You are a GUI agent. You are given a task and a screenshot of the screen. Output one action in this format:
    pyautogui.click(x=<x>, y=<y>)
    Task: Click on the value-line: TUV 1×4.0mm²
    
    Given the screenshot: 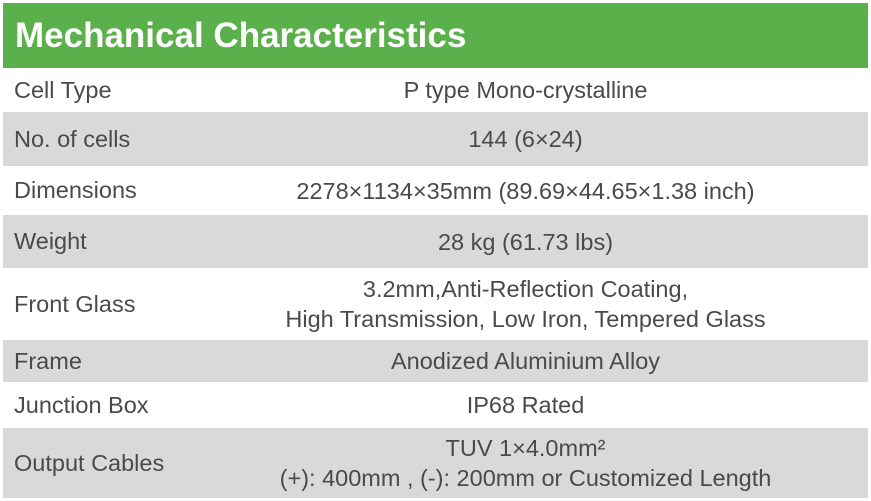 What is the action you would take?
    pyautogui.click(x=525, y=448)
    